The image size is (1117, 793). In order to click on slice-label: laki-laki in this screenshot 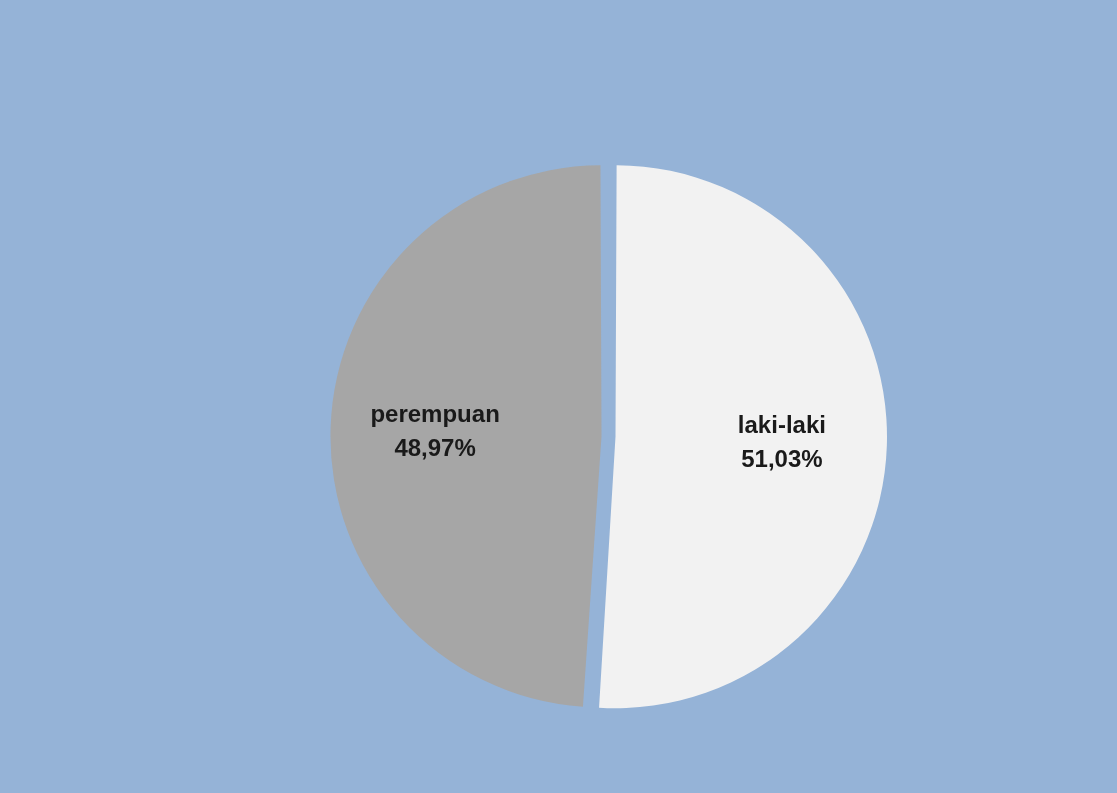, I will do `click(781, 424)`.